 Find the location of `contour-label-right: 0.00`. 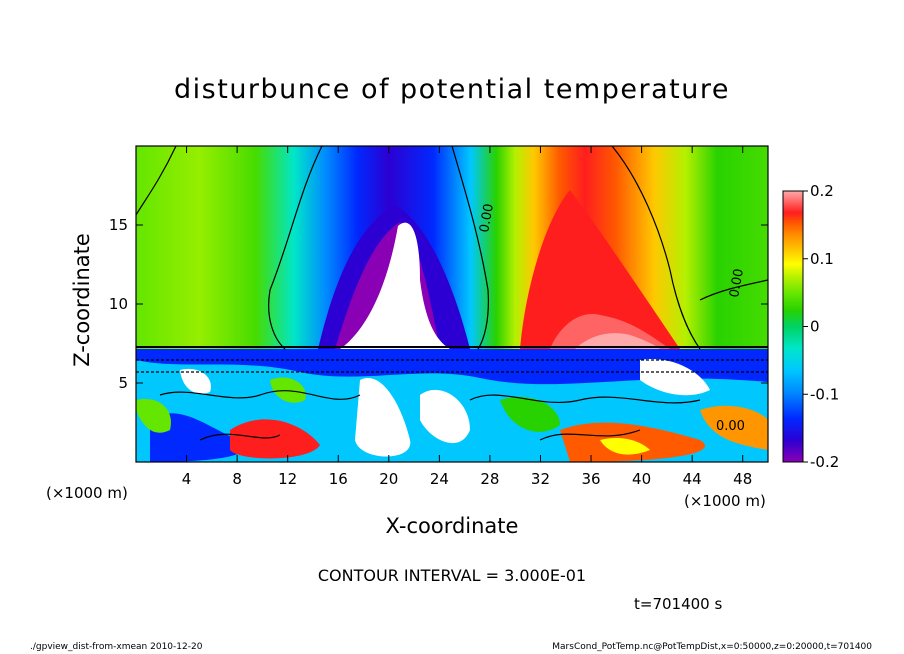

contour-label-right: 0.00 is located at coordinates (737, 283).